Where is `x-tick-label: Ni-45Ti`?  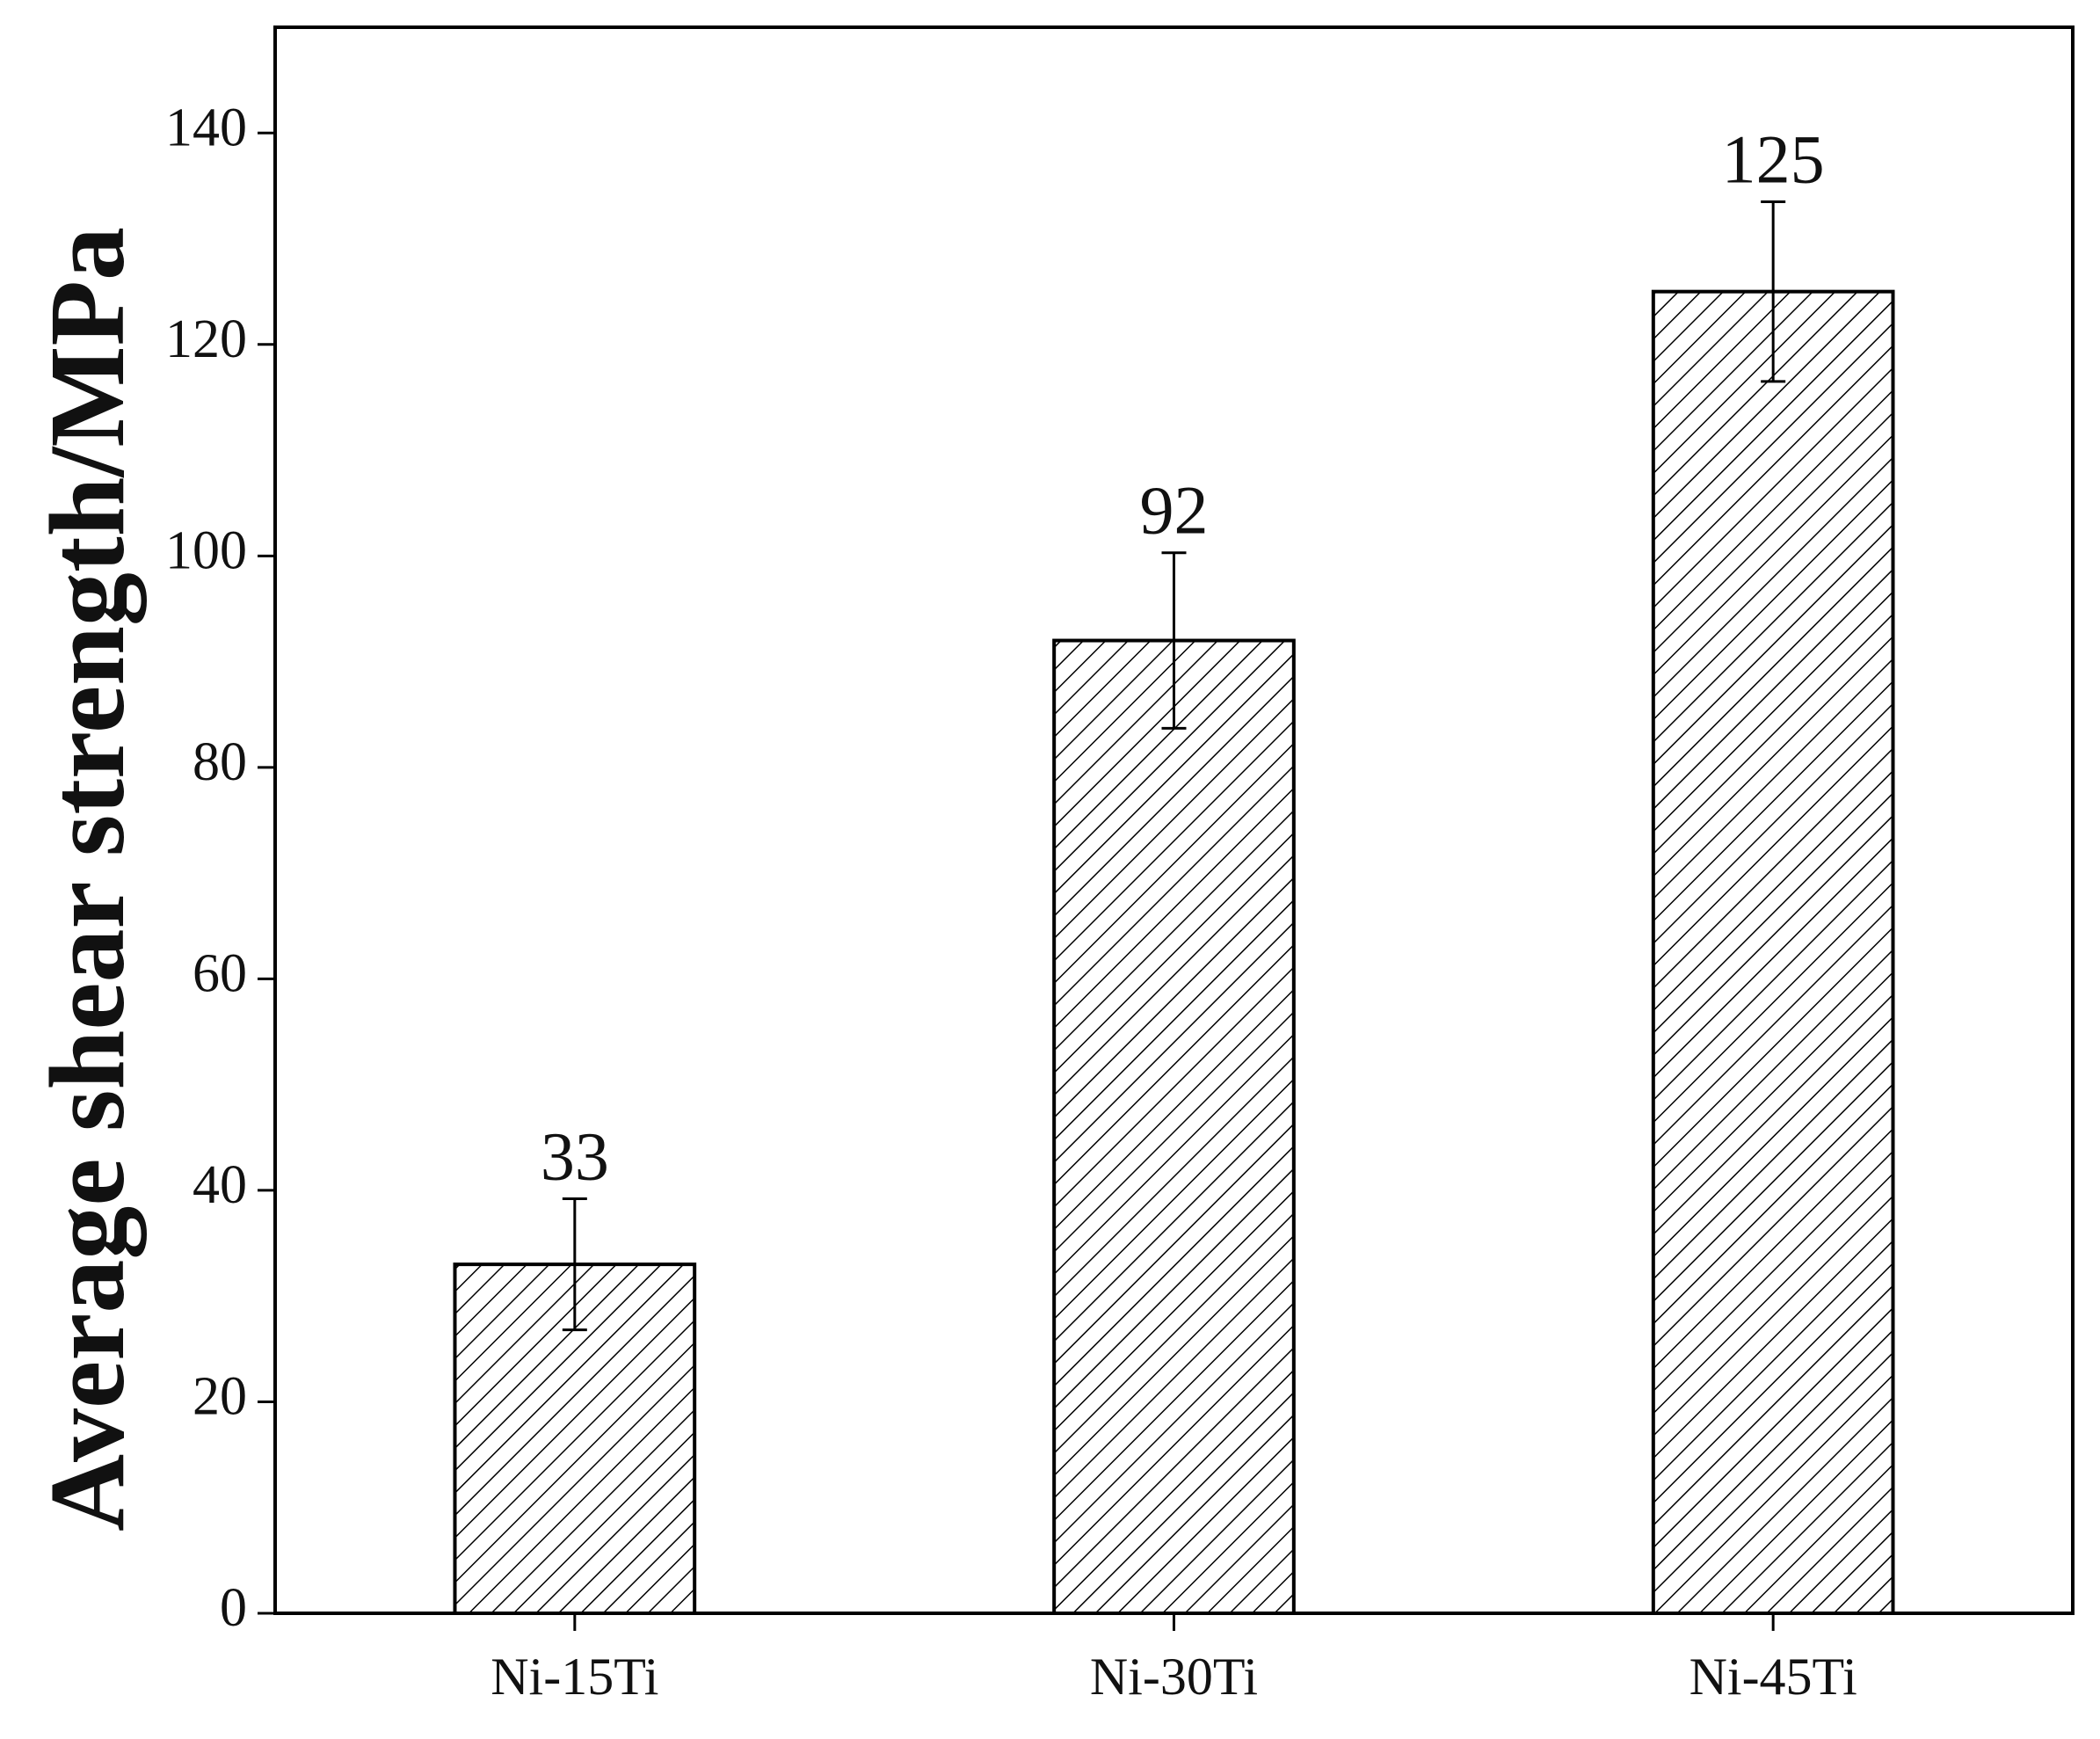
x-tick-label: Ni-45Ti is located at coordinates (1773, 1677).